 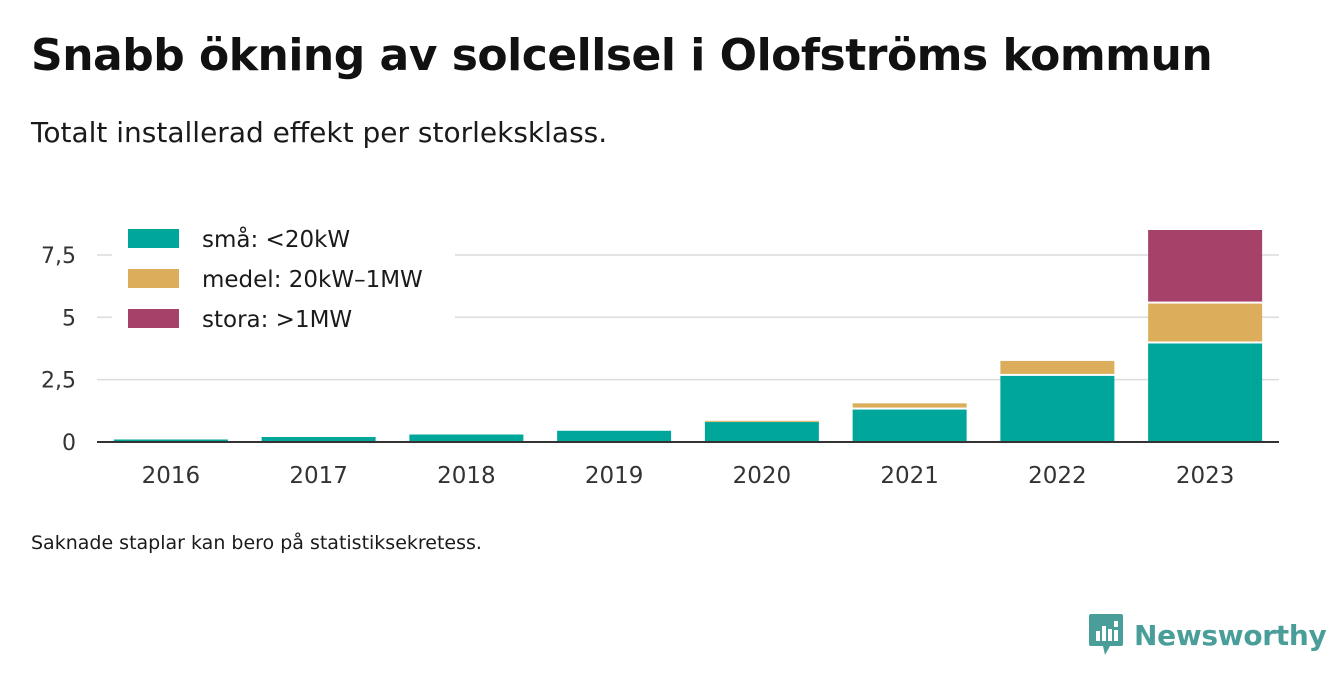 I want to click on bar-segment-2020-s1, so click(x=761, y=421).